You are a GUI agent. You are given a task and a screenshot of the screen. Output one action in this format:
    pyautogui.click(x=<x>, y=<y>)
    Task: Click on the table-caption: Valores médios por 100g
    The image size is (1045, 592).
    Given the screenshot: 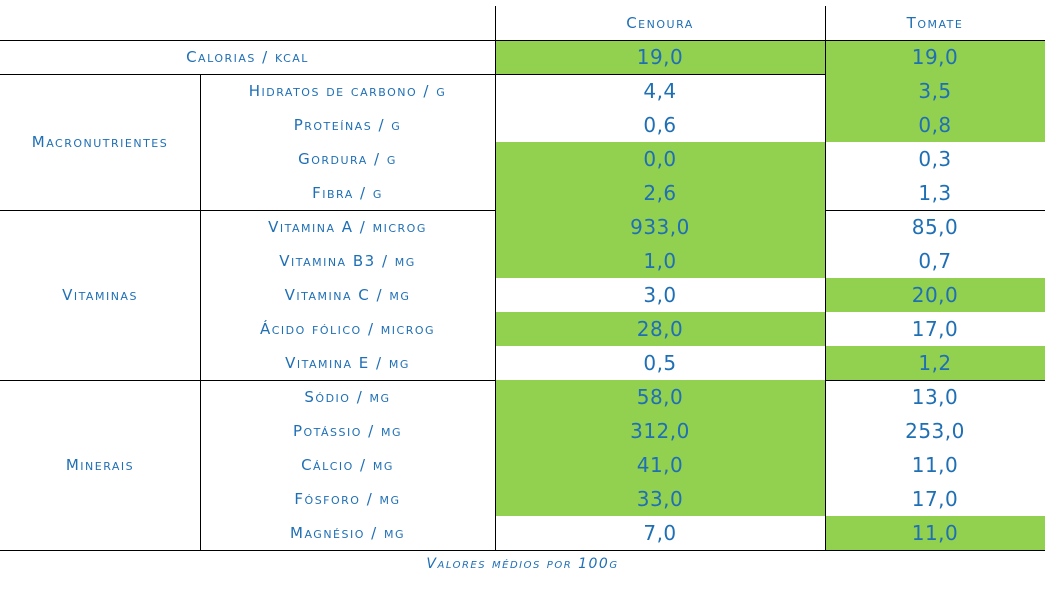 What is the action you would take?
    pyautogui.click(x=522, y=564)
    